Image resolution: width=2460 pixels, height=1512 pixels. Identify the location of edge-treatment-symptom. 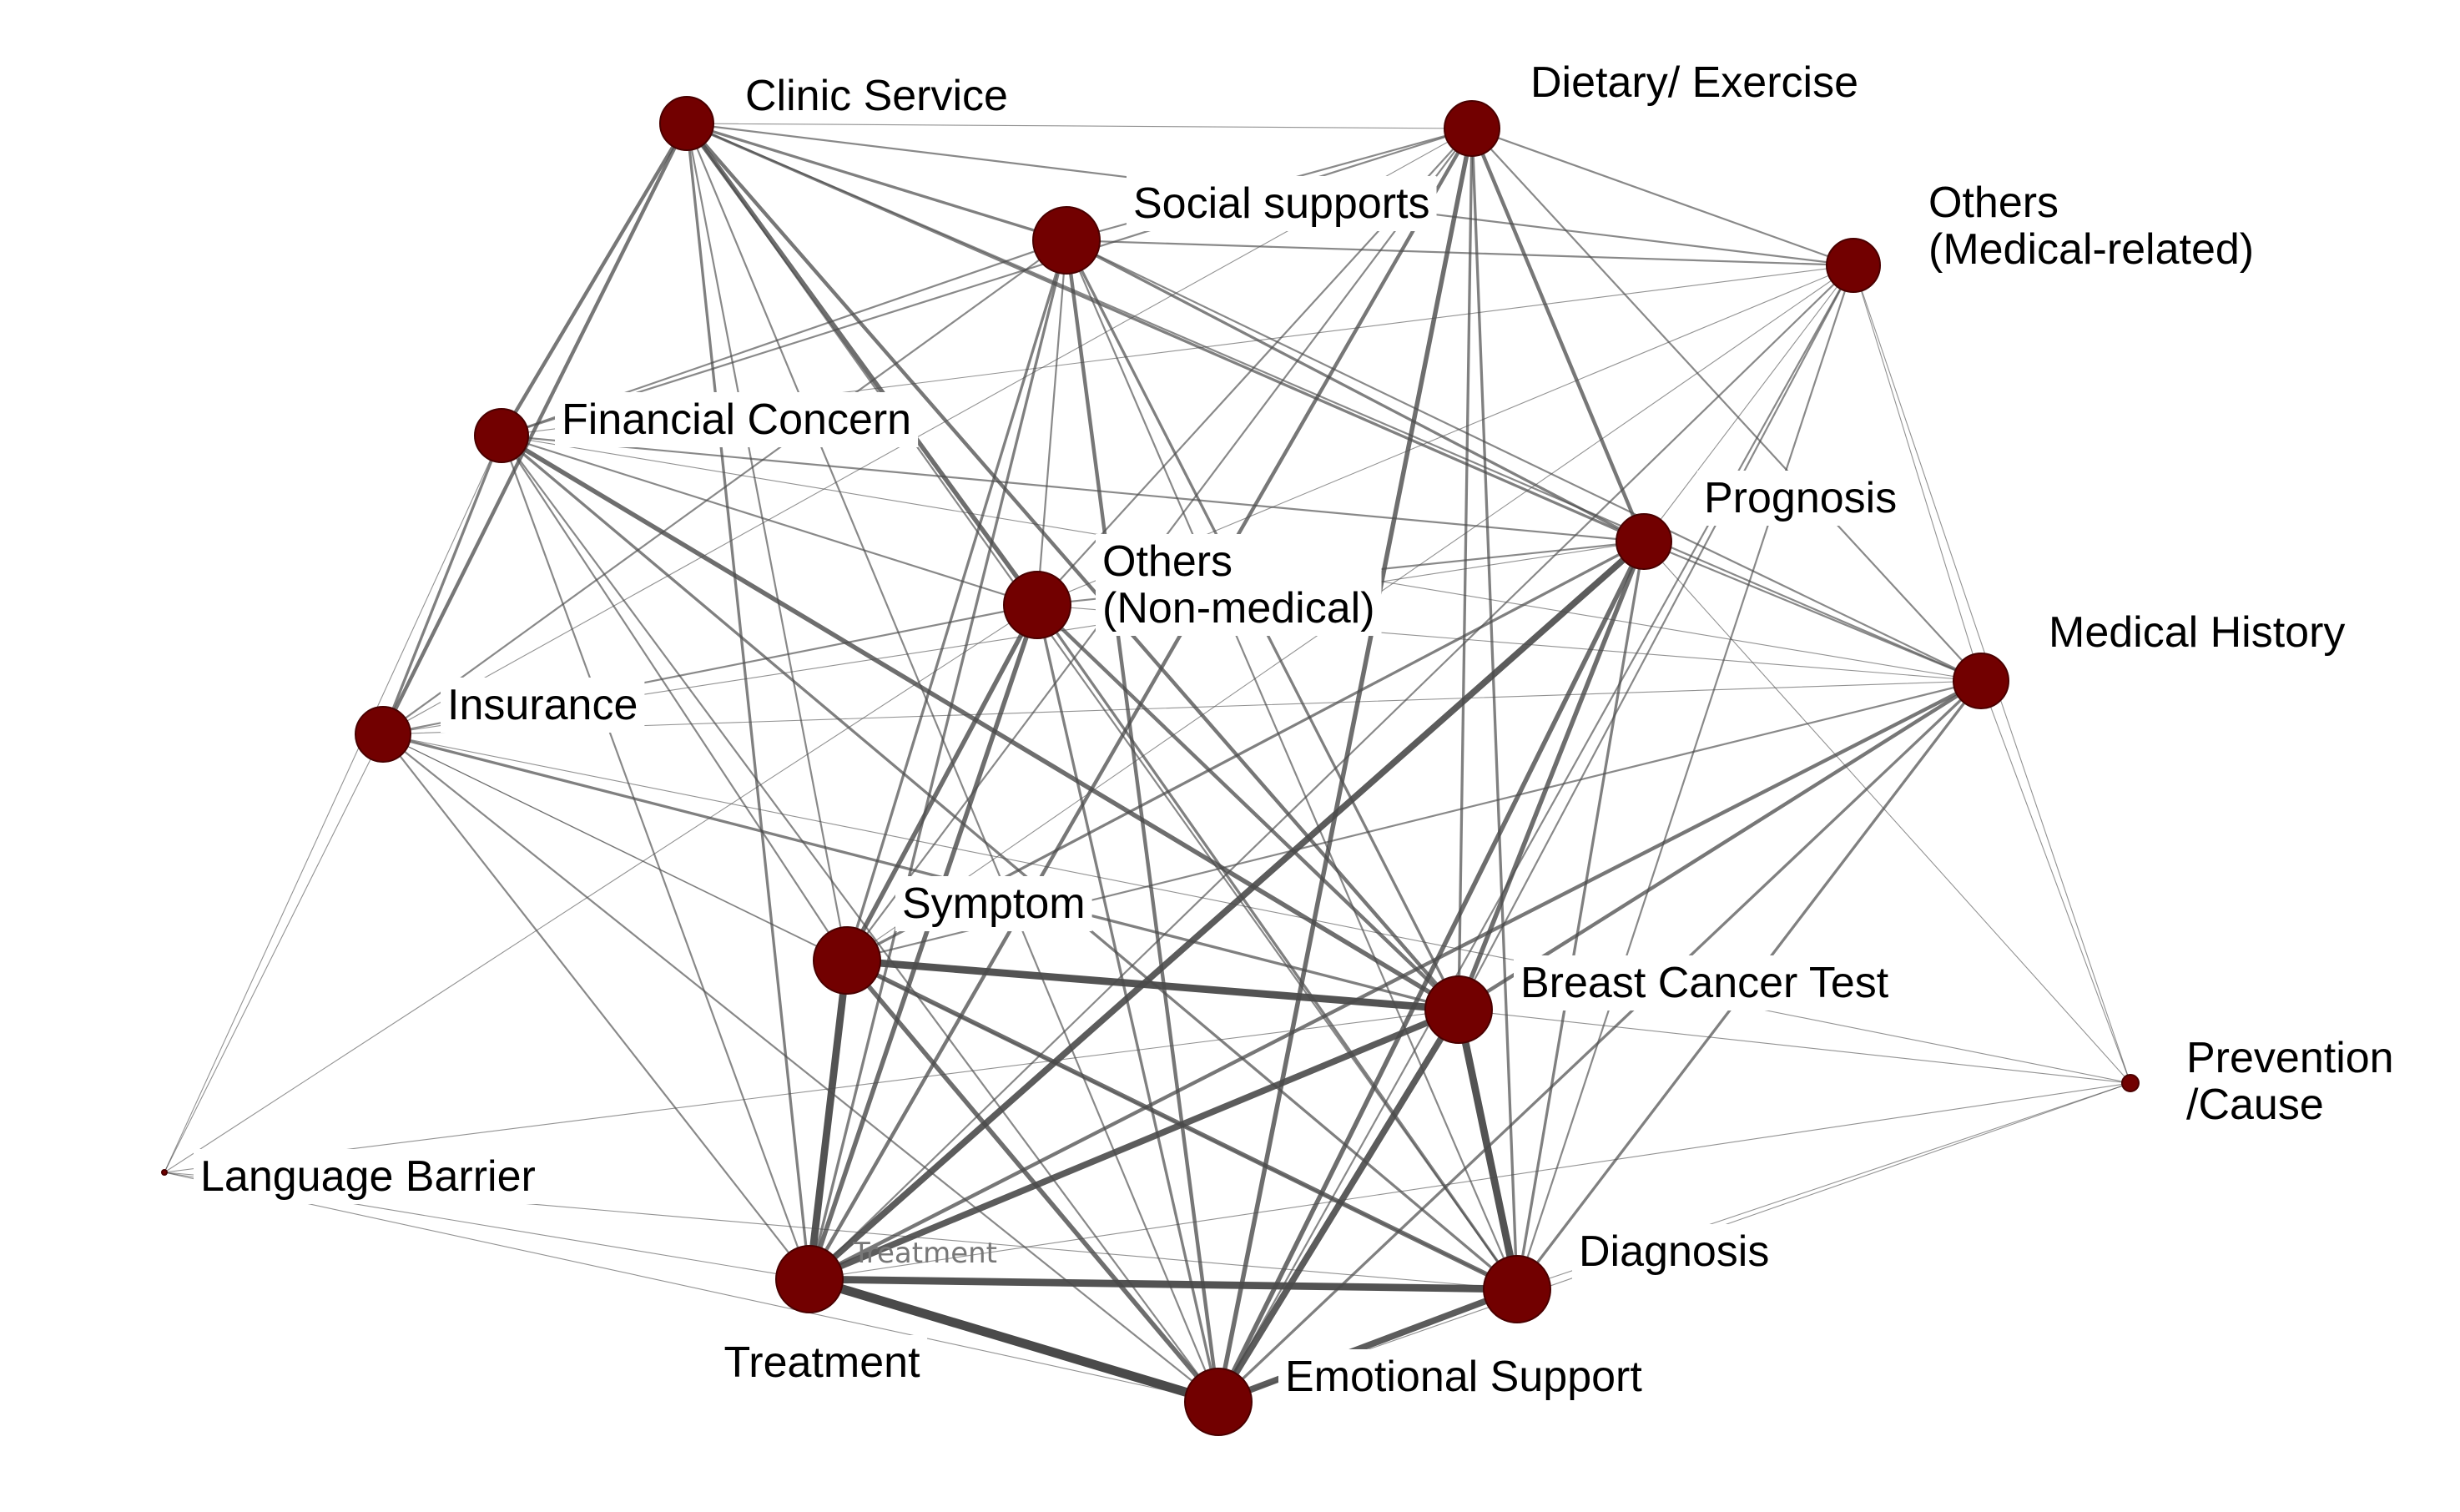
(828, 1119).